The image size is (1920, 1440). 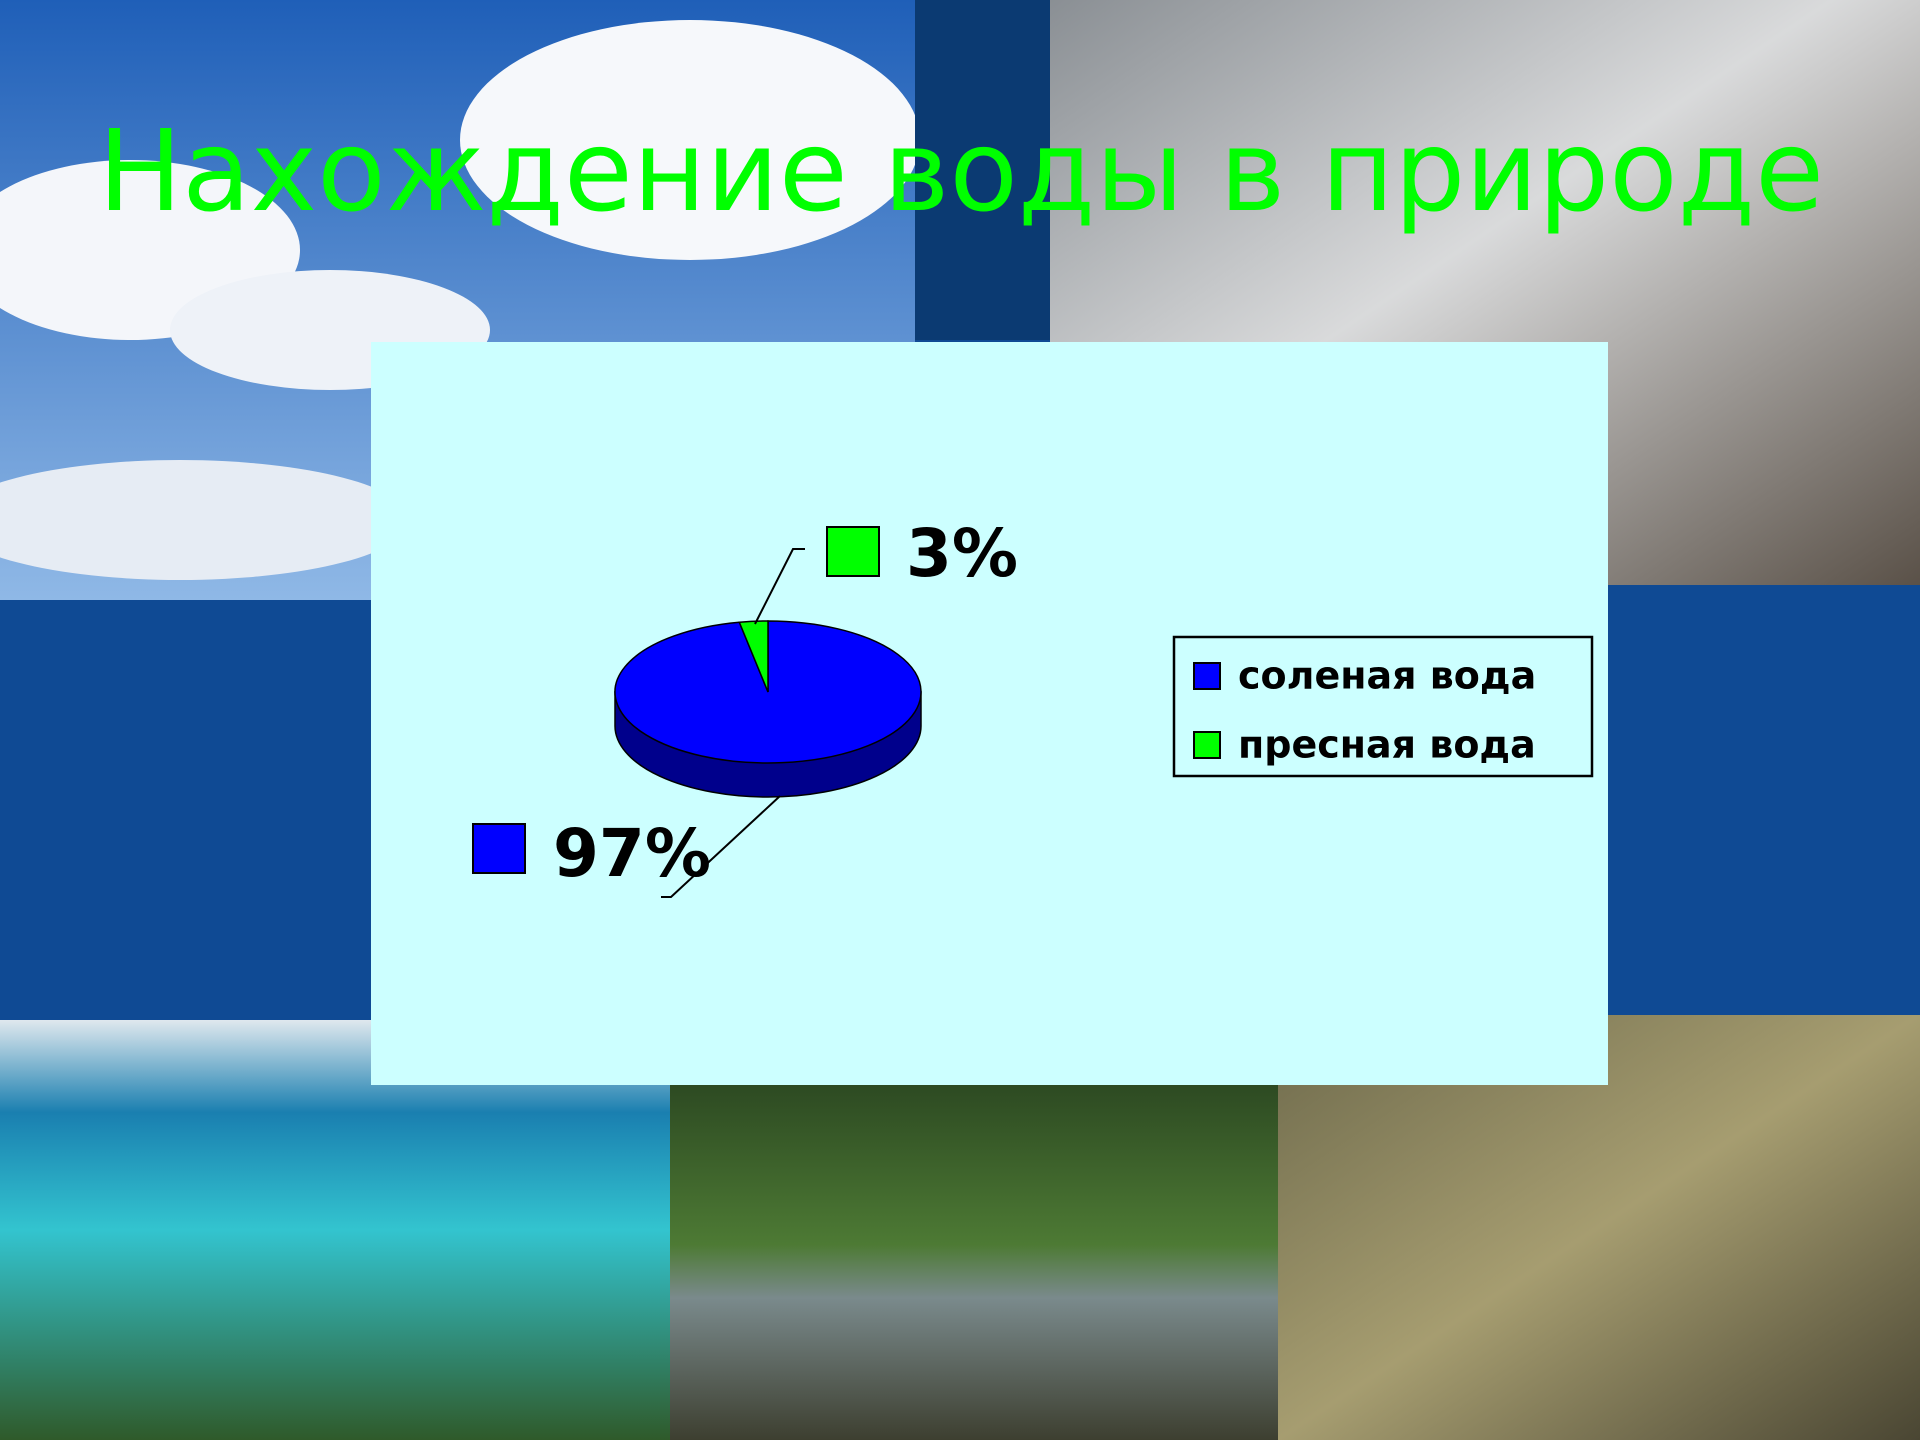 What do you see at coordinates (1387, 745) in the screenshot?
I see `legend-label: пресная вода` at bounding box center [1387, 745].